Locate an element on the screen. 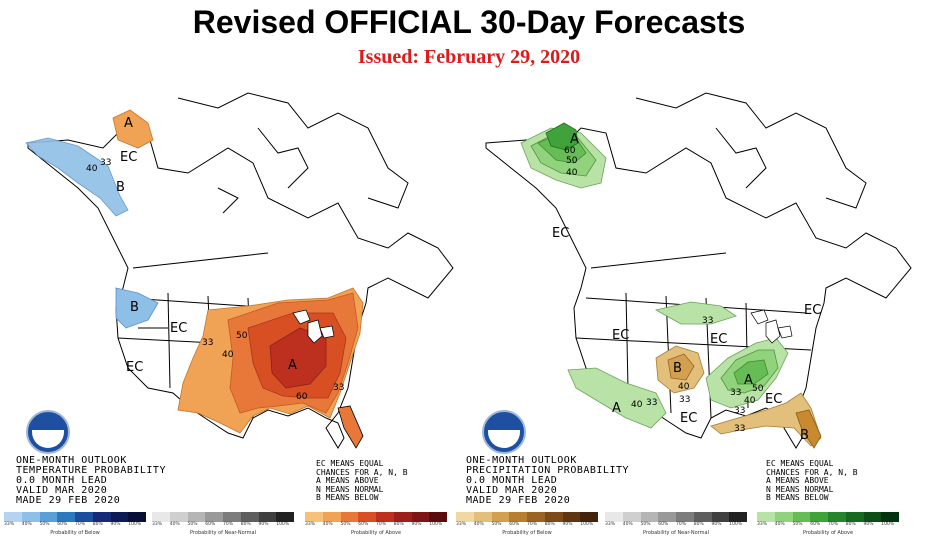 The image size is (938, 540). precip-below-colorbar is located at coordinates (527, 517).